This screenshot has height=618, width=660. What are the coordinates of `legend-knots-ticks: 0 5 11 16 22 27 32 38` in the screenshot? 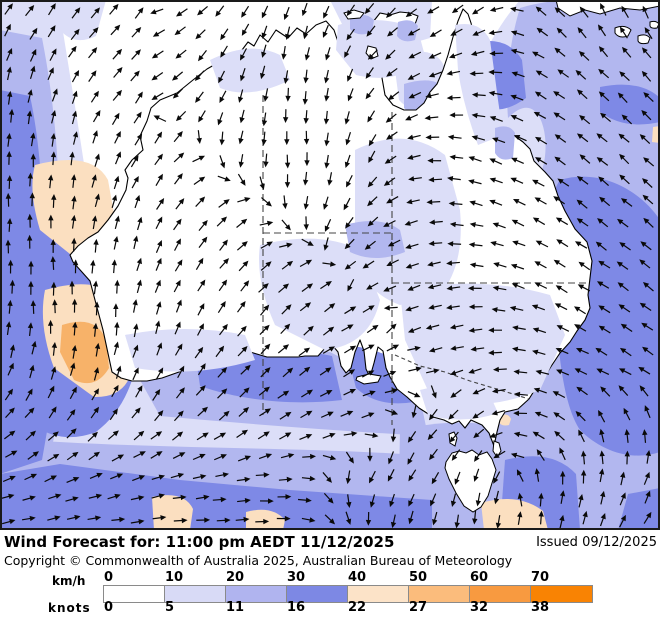 It's located at (373, 607).